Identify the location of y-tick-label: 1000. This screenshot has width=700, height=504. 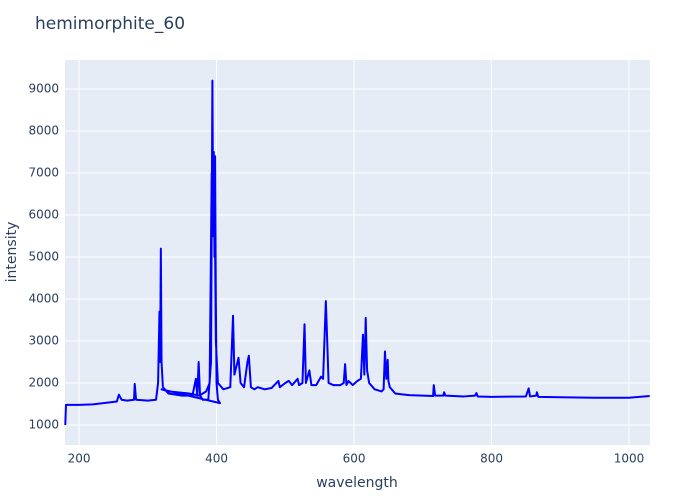
(43, 425).